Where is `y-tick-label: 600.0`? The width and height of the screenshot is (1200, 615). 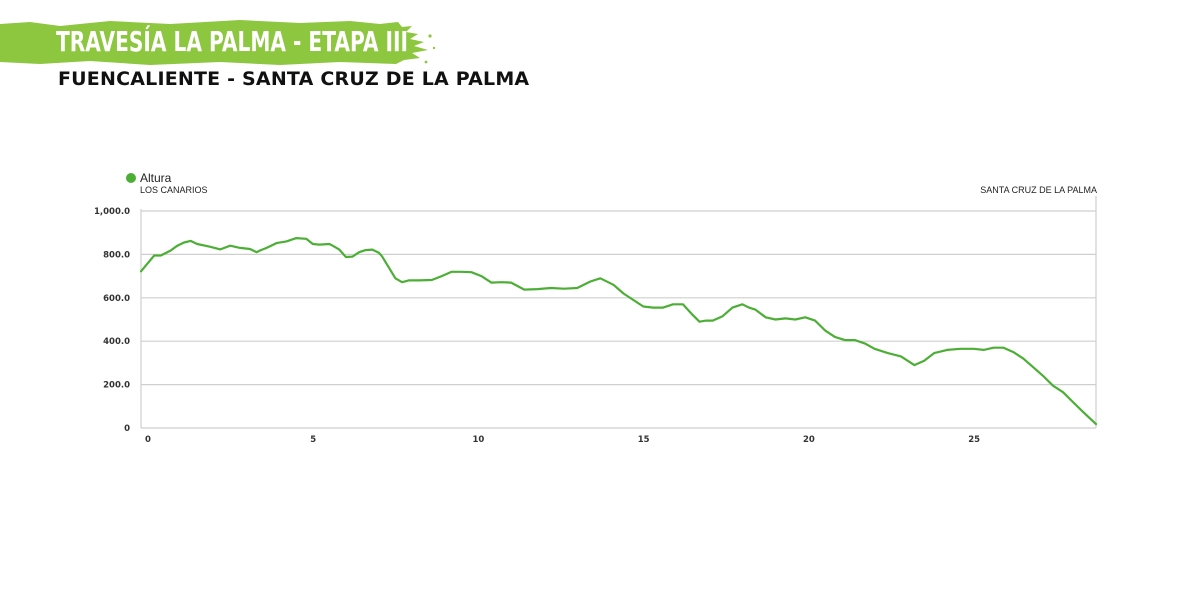 y-tick-label: 600.0 is located at coordinates (116, 299).